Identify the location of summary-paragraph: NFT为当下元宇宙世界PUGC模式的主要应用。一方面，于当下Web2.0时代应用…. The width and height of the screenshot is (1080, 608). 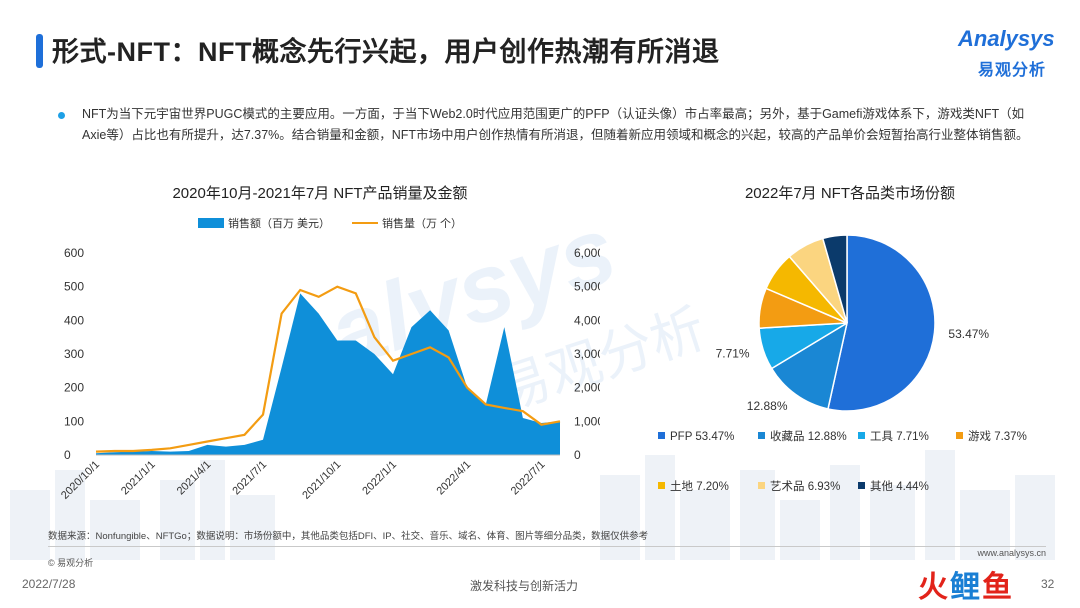
(555, 124).